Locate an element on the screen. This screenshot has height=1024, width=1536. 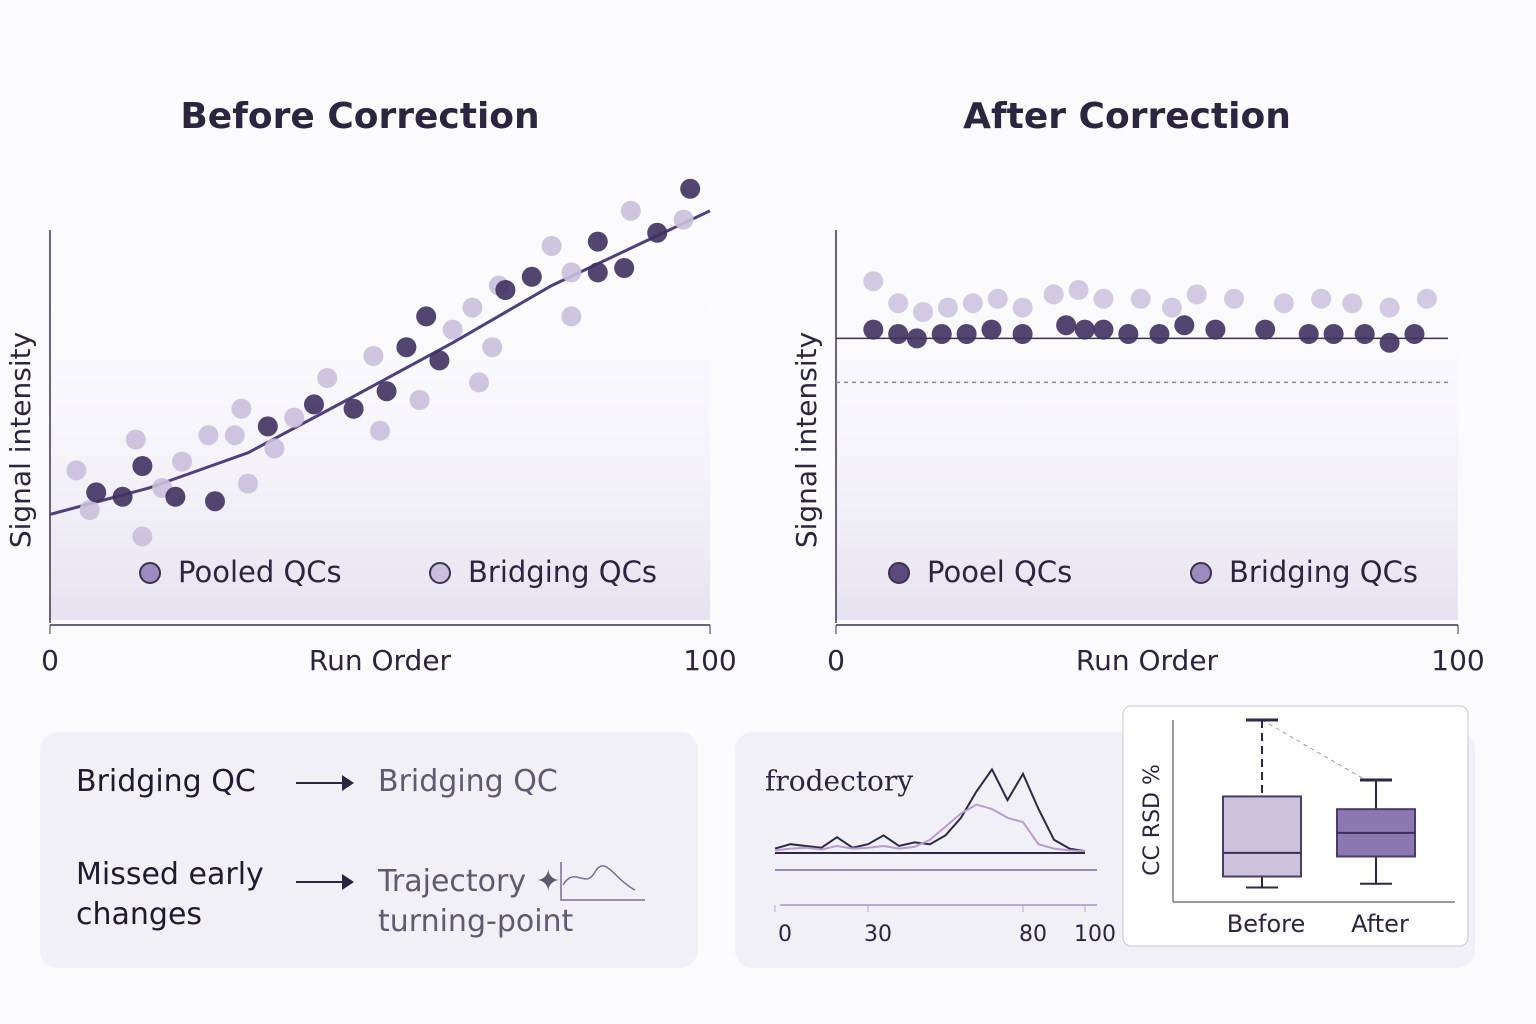
x-axis-label: Run Order is located at coordinates (380, 660).